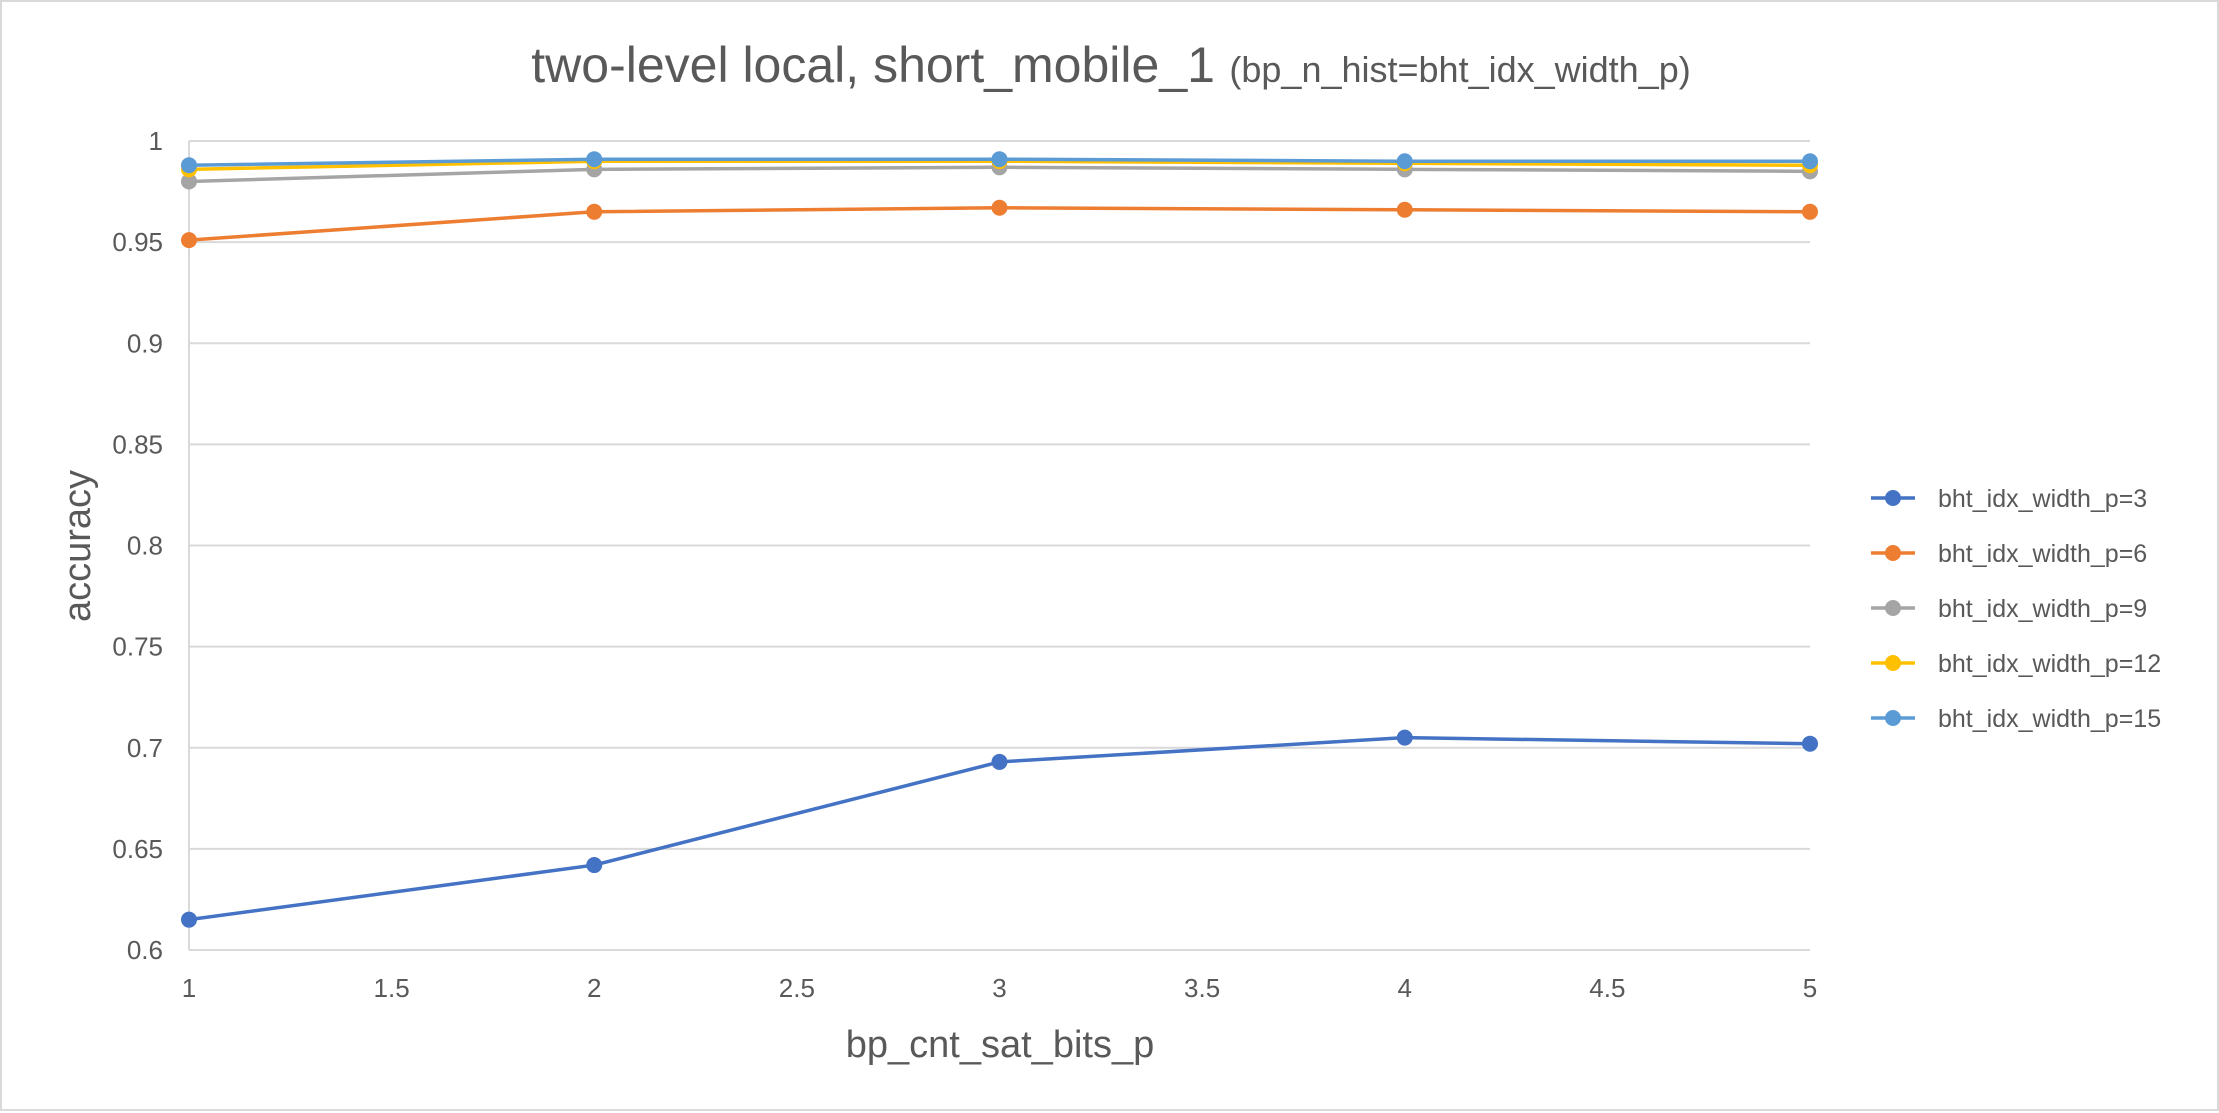 This screenshot has height=1113, width=2219. I want to click on legend-item: bht_idx_width_p=6, so click(2009, 554).